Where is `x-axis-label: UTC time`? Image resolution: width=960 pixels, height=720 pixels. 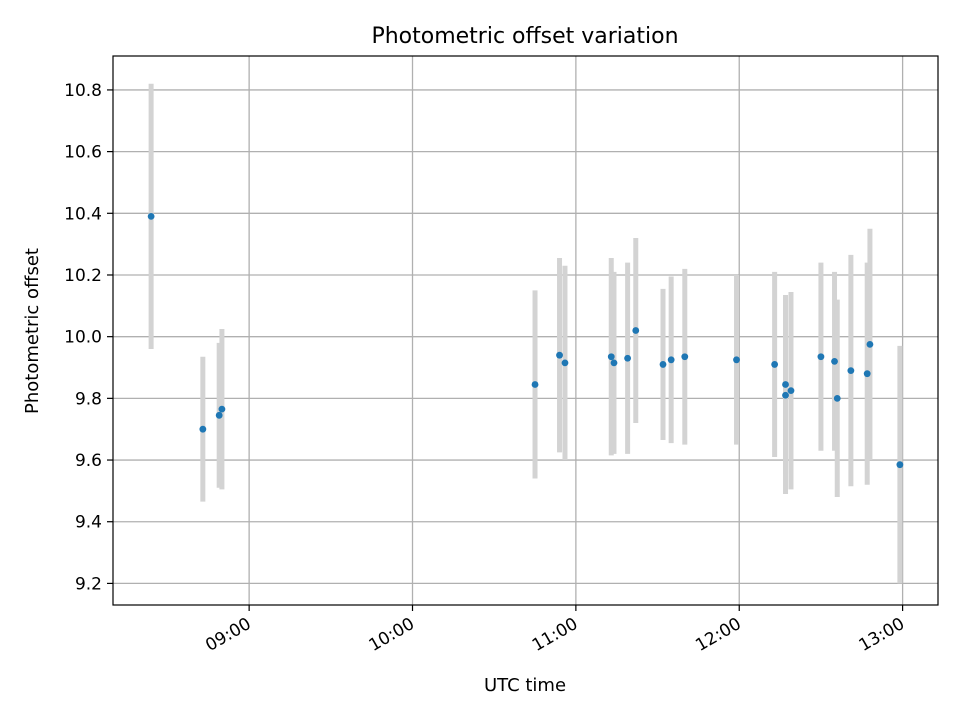
x-axis-label: UTC time is located at coordinates (525, 685).